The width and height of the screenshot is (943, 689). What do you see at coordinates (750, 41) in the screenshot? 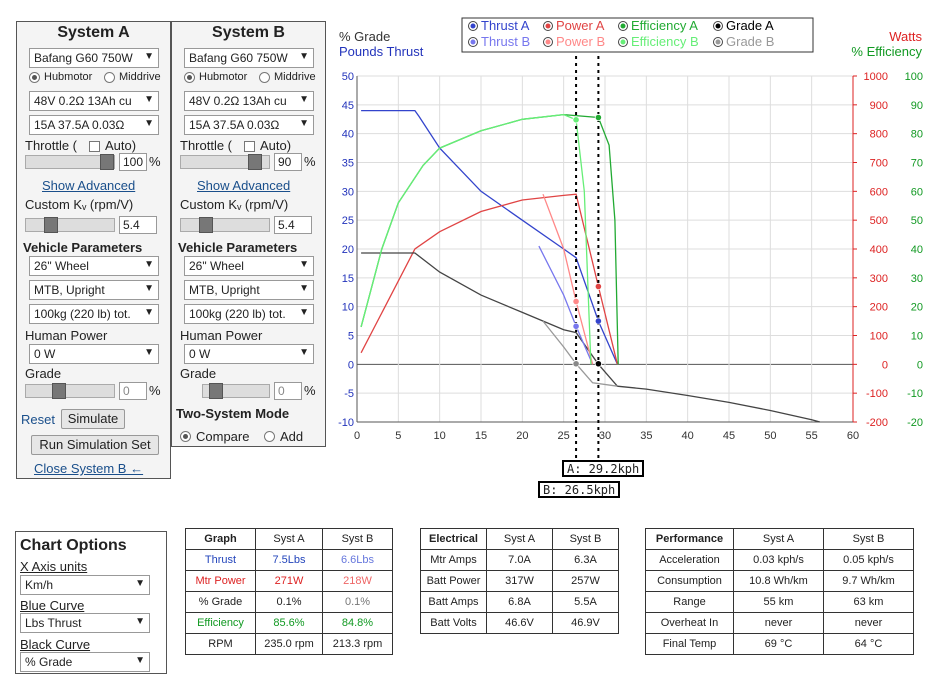
I see `legend-label: Grade B` at bounding box center [750, 41].